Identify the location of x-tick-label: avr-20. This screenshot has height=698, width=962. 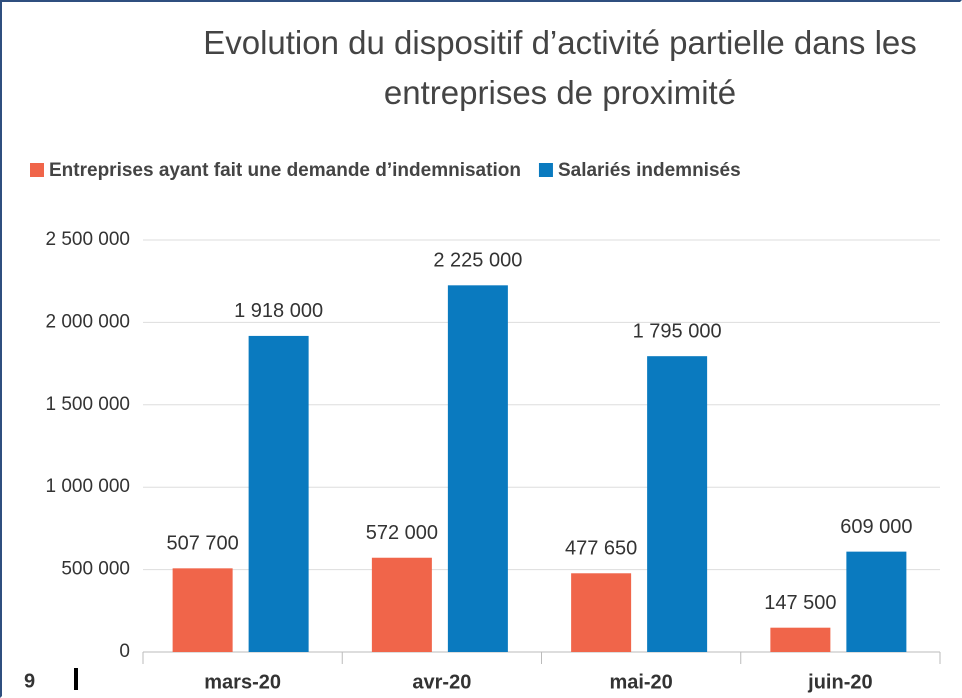
(441, 682).